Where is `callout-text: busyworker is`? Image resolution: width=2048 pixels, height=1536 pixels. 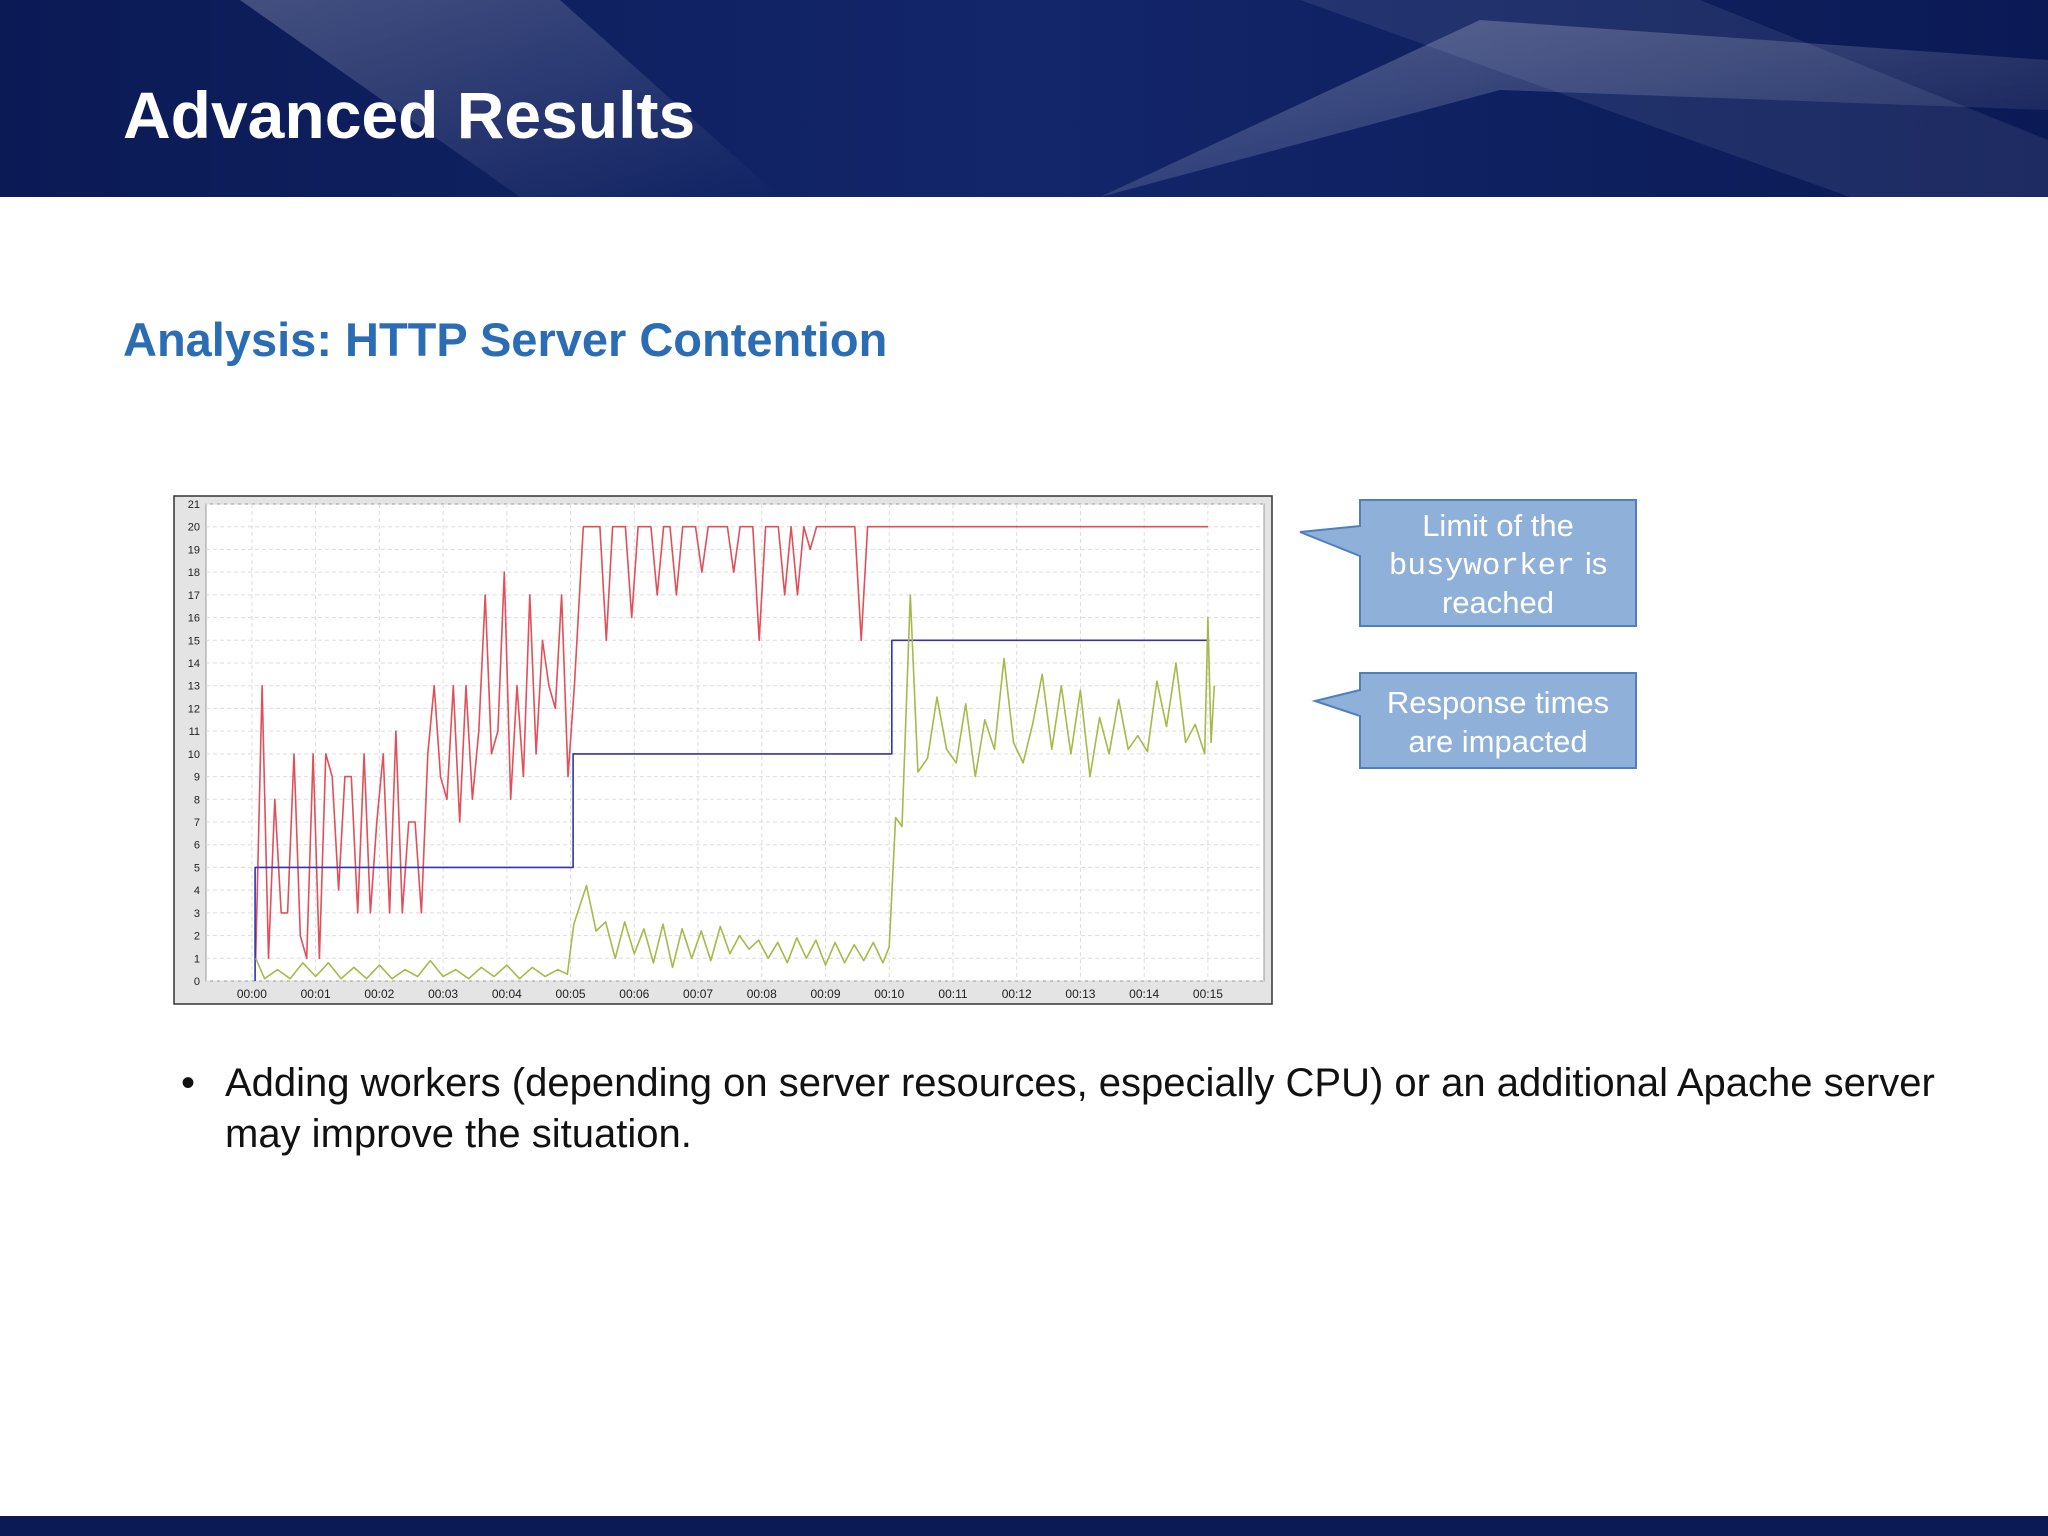 callout-text: busyworker is is located at coordinates (1498, 565).